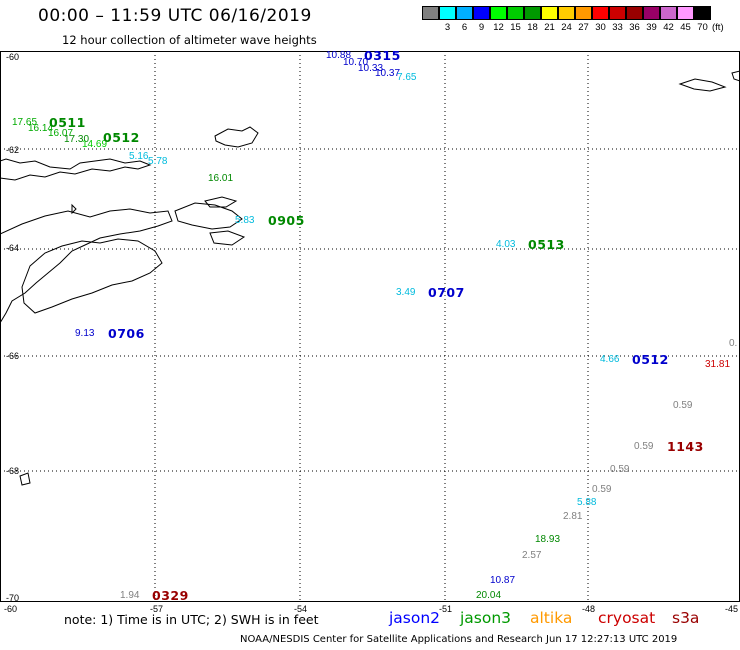 This screenshot has width=740, height=650. What do you see at coordinates (532, 555) in the screenshot?
I see `wave-height-value: 2.57` at bounding box center [532, 555].